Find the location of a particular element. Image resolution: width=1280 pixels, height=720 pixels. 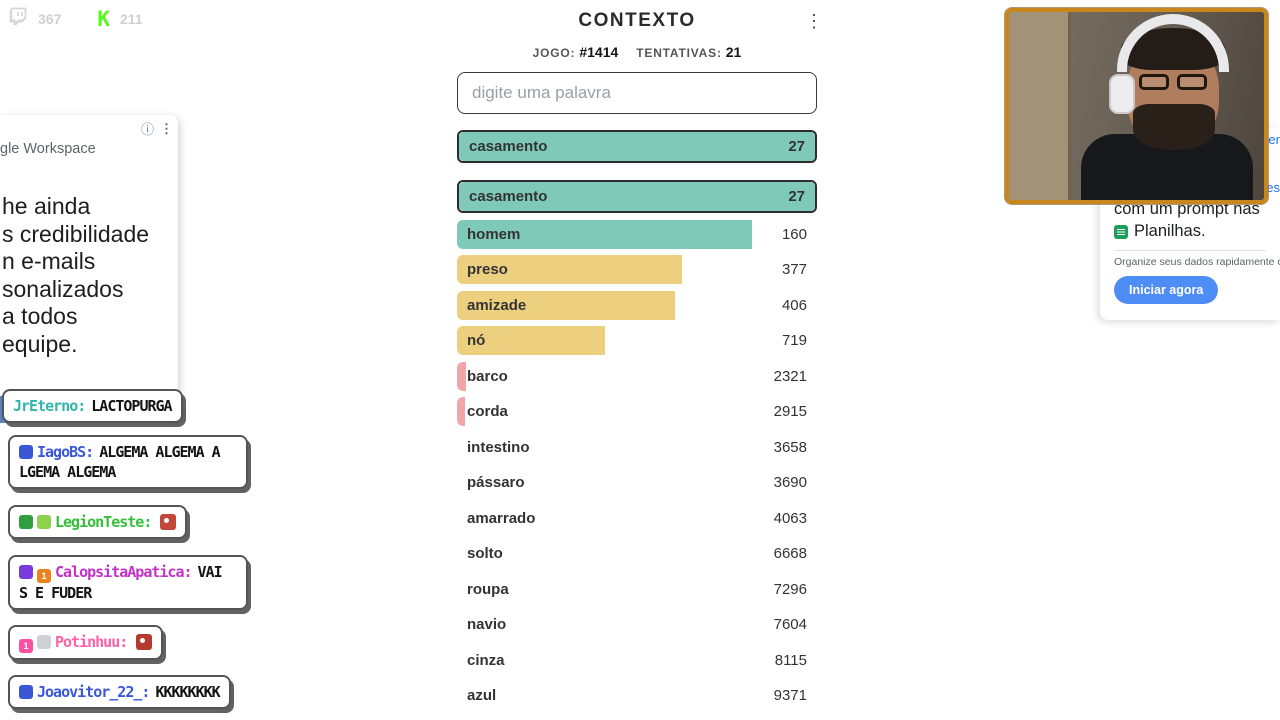

guess-row: corda 2915 is located at coordinates (637, 411).